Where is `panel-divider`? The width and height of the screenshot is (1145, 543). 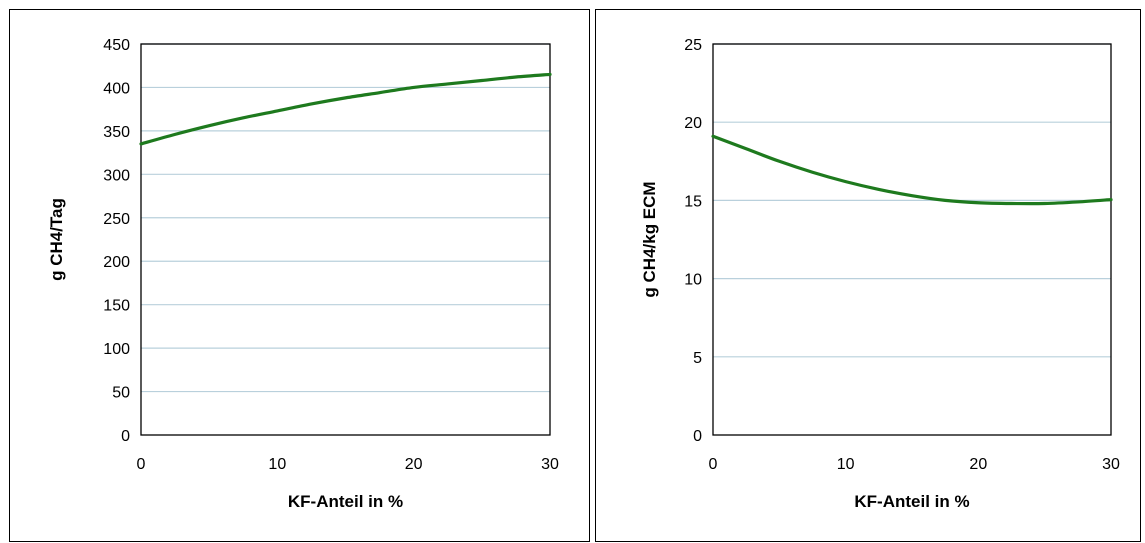 panel-divider is located at coordinates (592, 275).